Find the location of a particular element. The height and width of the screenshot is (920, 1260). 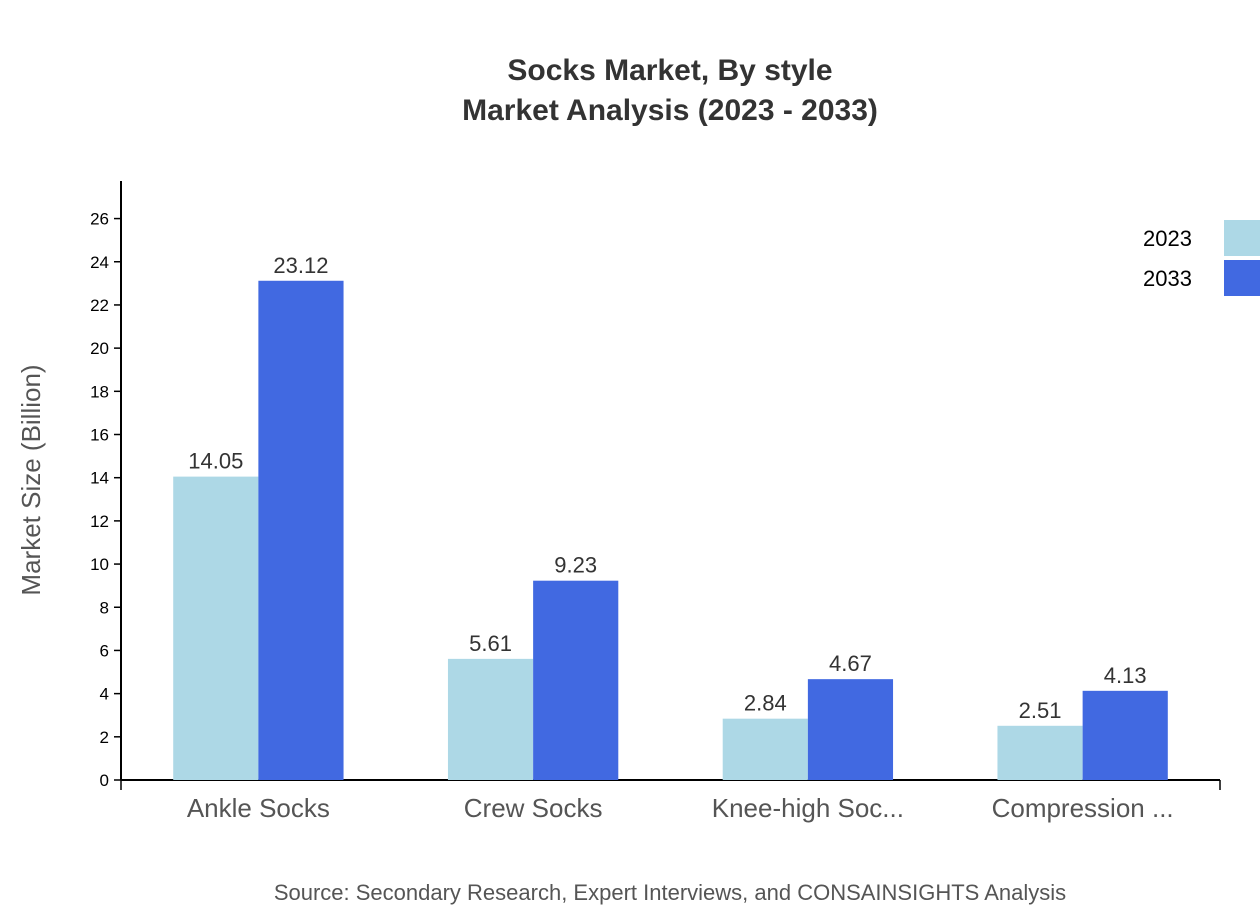

y-tick-label: 16 is located at coordinates (99, 435).